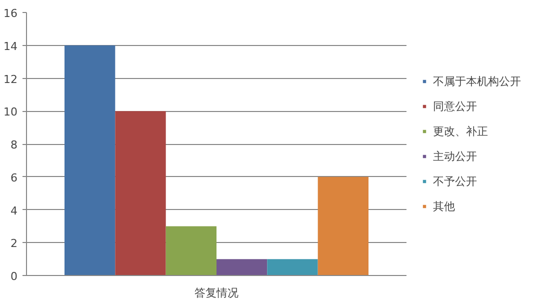 This screenshot has height=304, width=554. What do you see at coordinates (455, 181) in the screenshot?
I see `legend-label: 不予公开` at bounding box center [455, 181].